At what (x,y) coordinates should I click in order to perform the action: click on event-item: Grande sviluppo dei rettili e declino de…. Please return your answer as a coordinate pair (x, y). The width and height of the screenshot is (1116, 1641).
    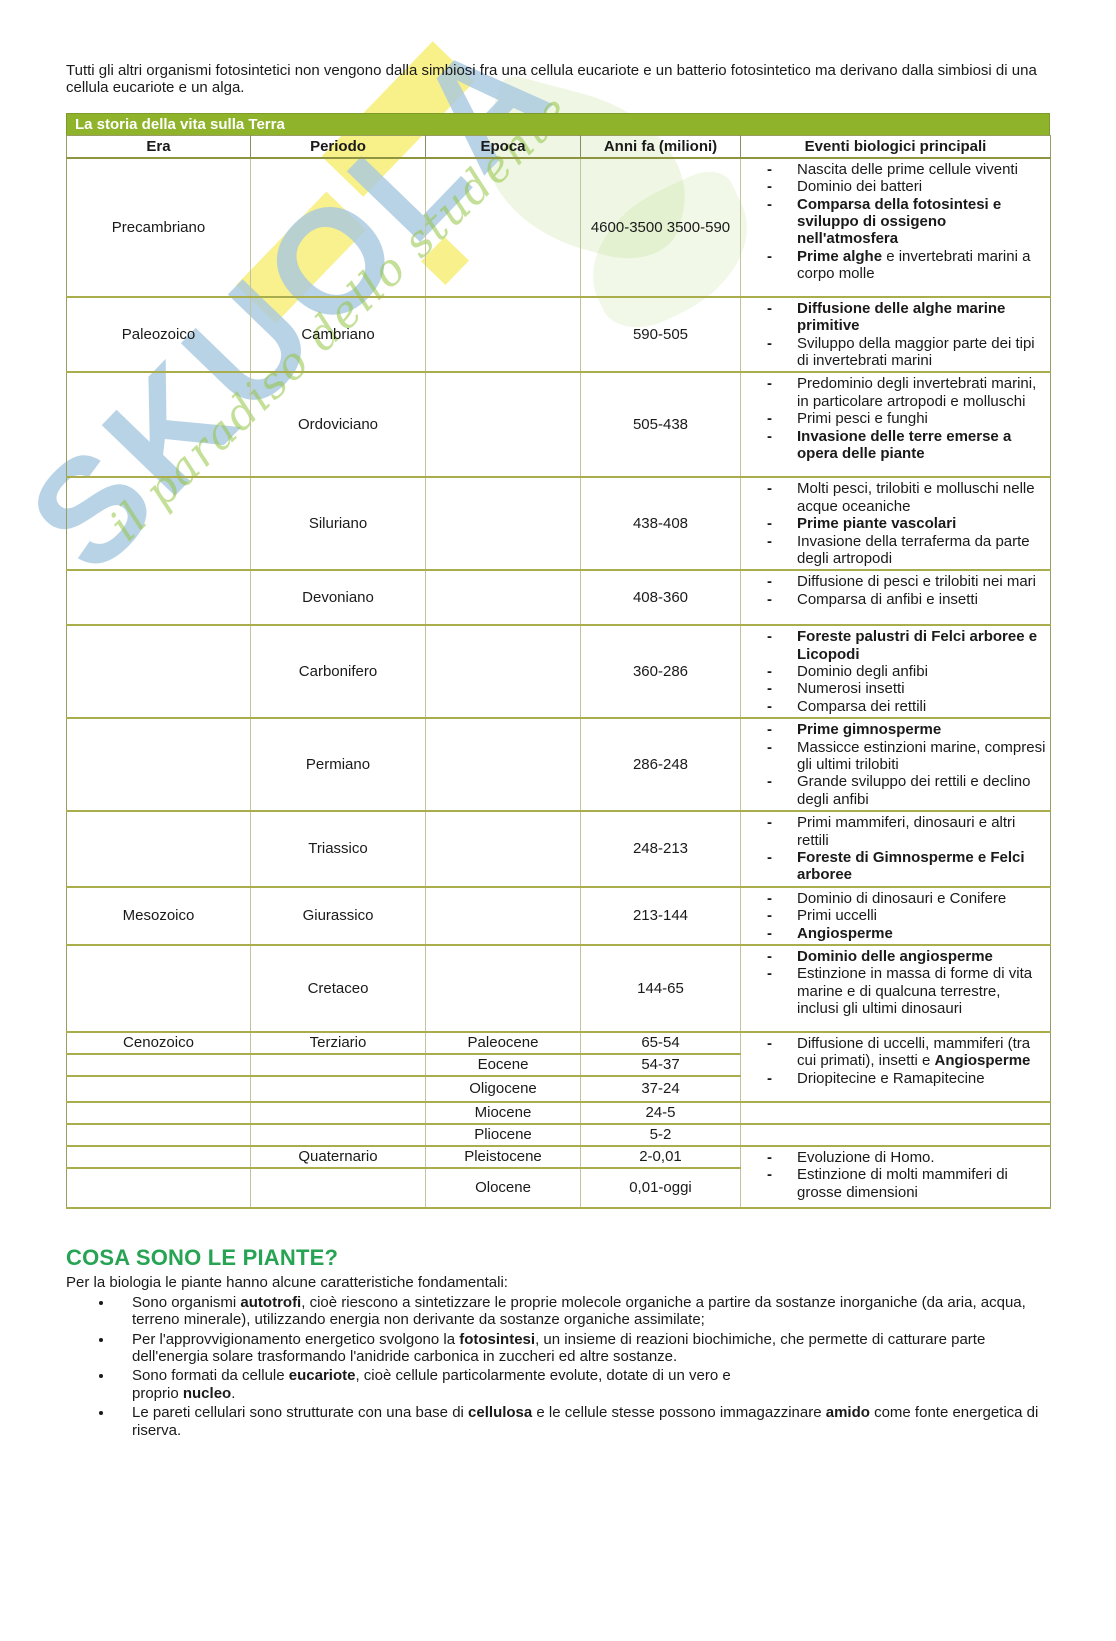
    Looking at the image, I should click on (893, 790).